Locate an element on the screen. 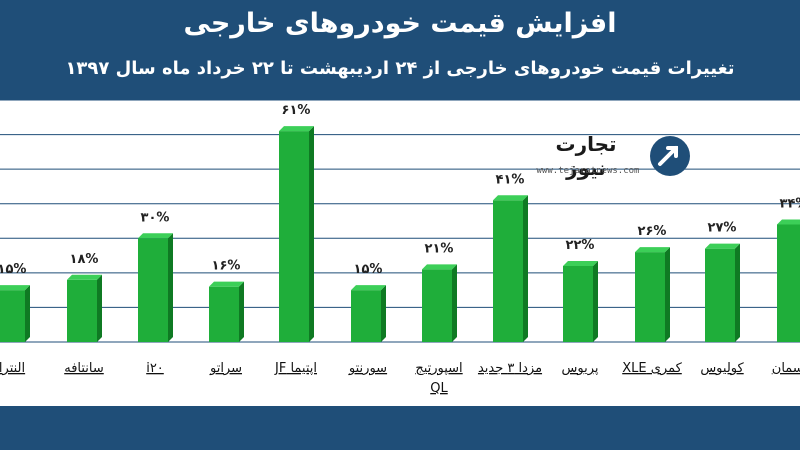 This screenshot has width=800, height=450. data-label: ۳۴% is located at coordinates (790, 203).